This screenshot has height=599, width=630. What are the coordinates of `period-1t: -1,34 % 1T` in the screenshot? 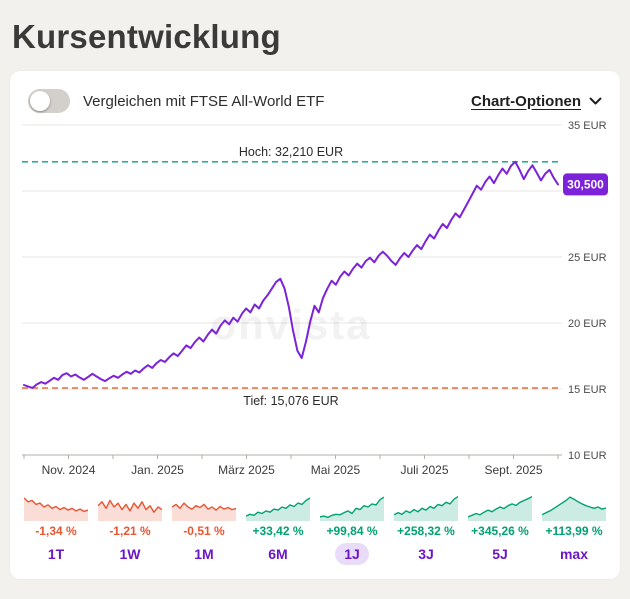 It's located at (56, 528).